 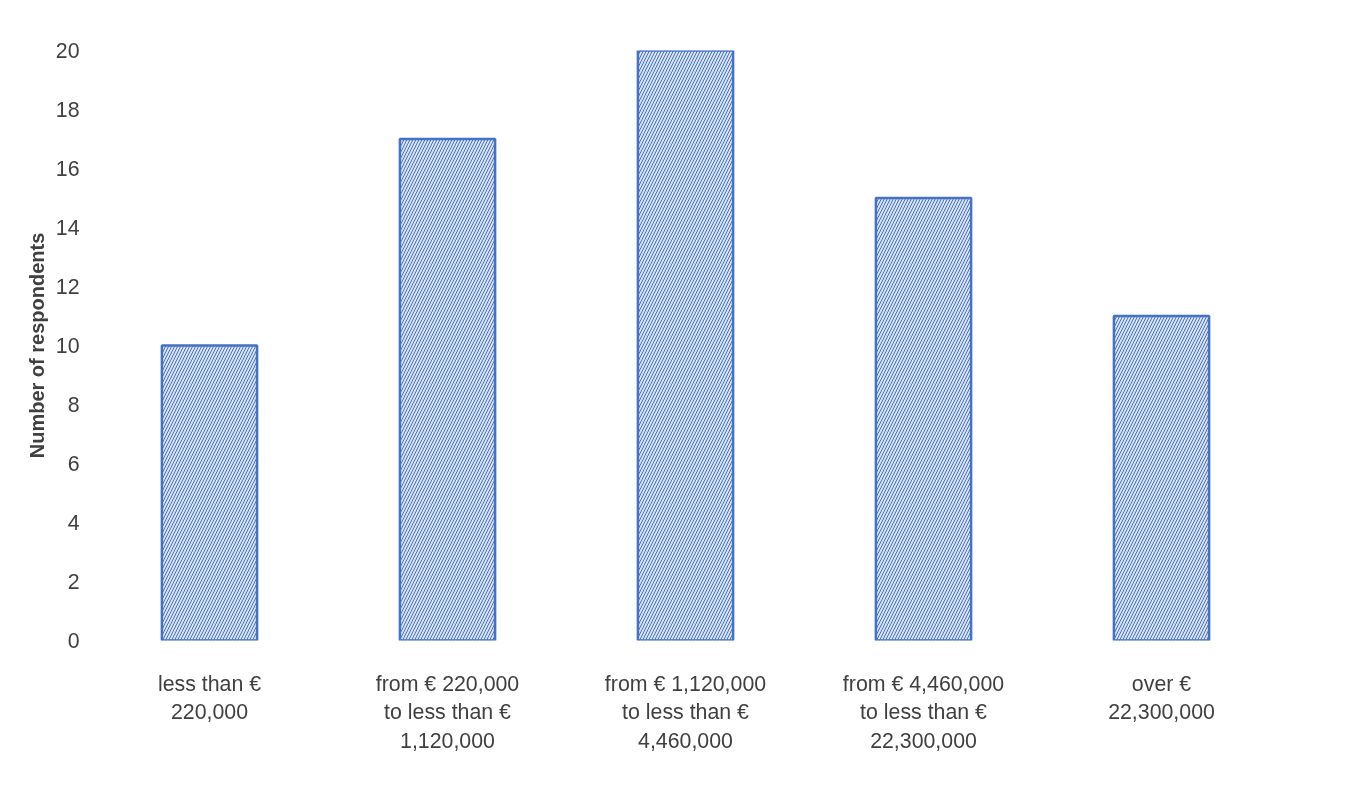 I want to click on y-tick-label: 0, so click(x=73, y=641).